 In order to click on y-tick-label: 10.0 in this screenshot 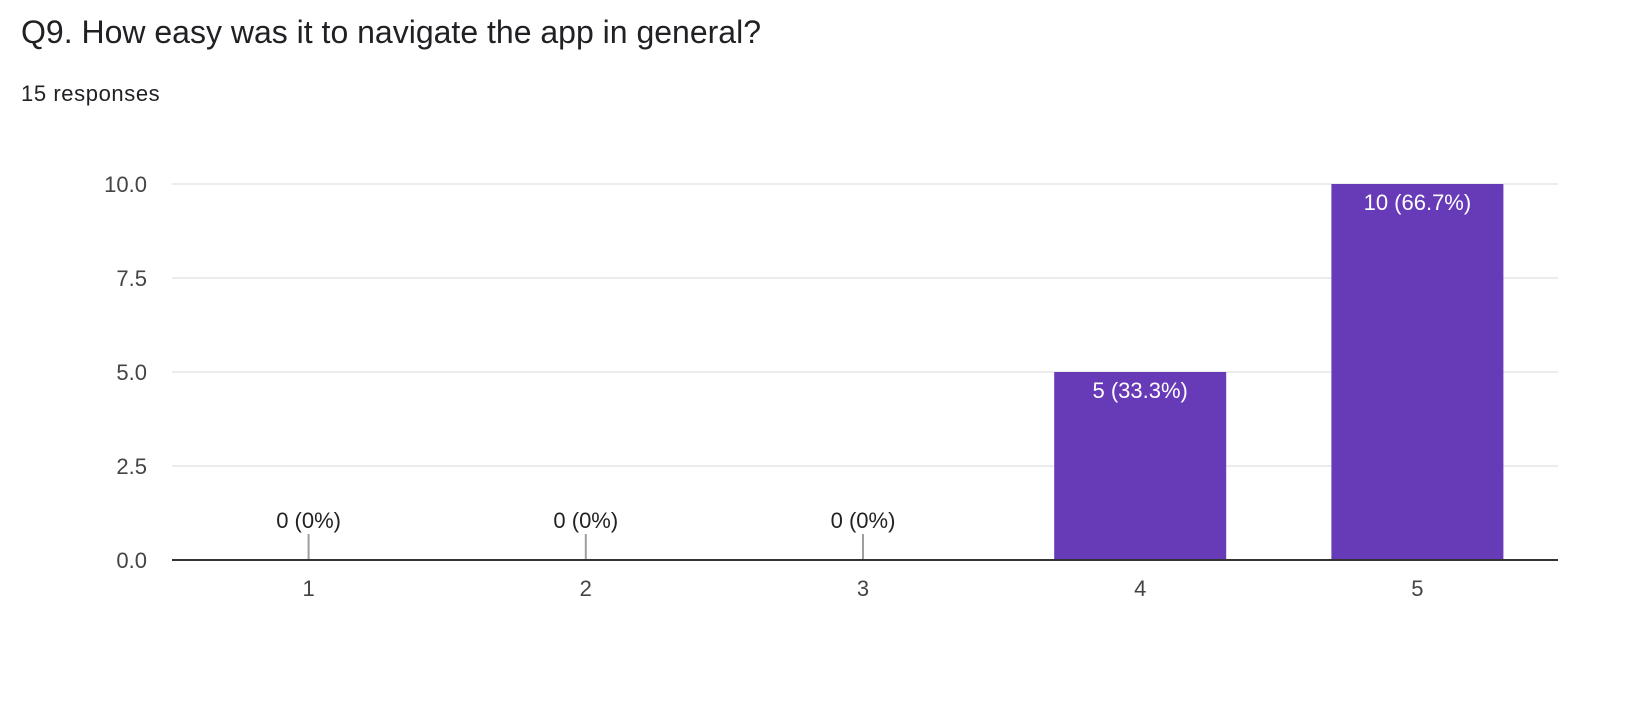, I will do `click(125, 184)`.